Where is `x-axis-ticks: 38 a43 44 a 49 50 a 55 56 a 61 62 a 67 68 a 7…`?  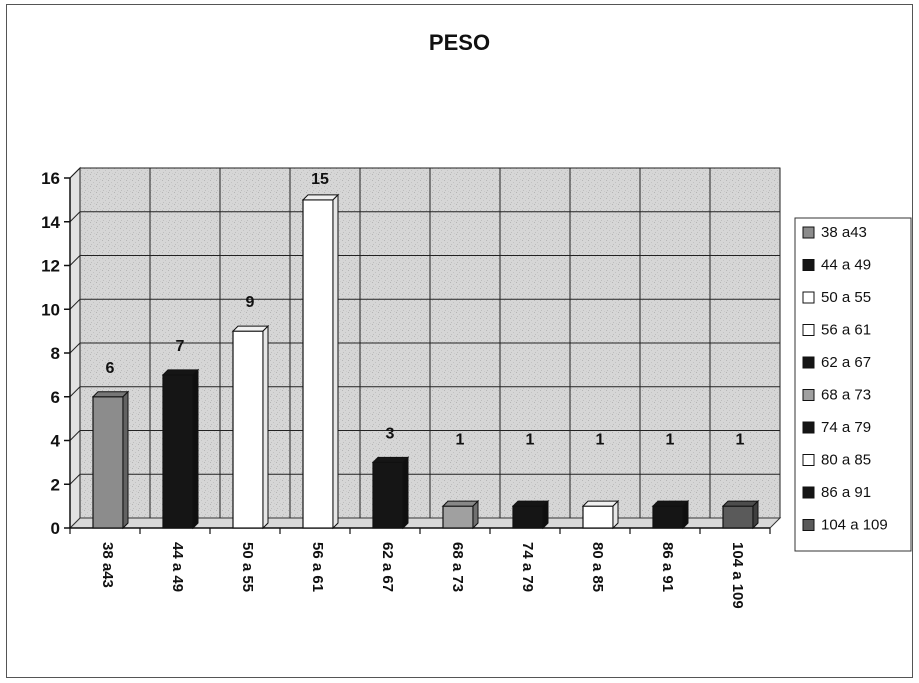 x-axis-ticks: 38 a43 44 a 49 50 a 55 56 a 61 62 a 67 68 a 7… is located at coordinates (422, 575).